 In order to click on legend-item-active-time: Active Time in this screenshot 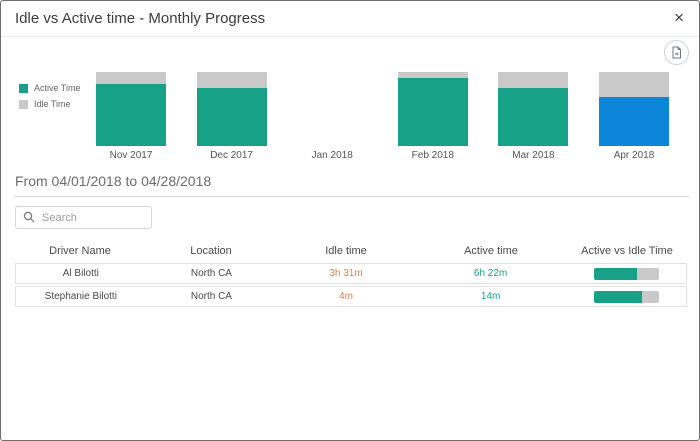, I will do `click(50, 88)`.